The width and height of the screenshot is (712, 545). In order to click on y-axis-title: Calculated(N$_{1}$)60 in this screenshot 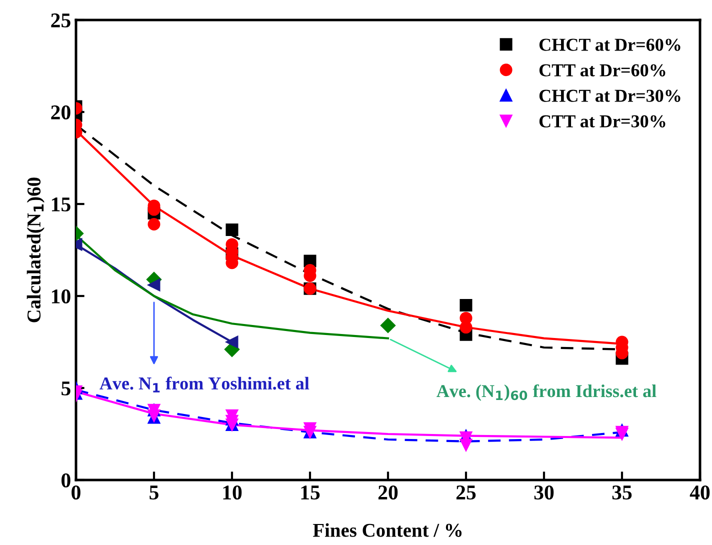, I will do `click(35, 250)`.